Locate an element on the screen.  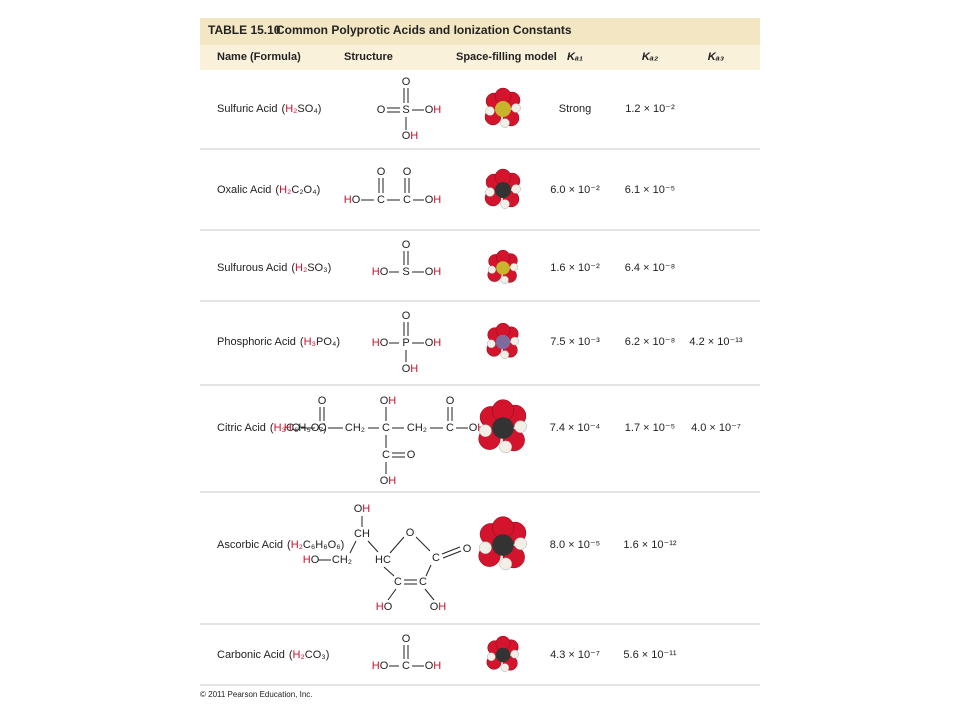
ka-value: 6.4 × 10⁻⁸ is located at coordinates (650, 268).